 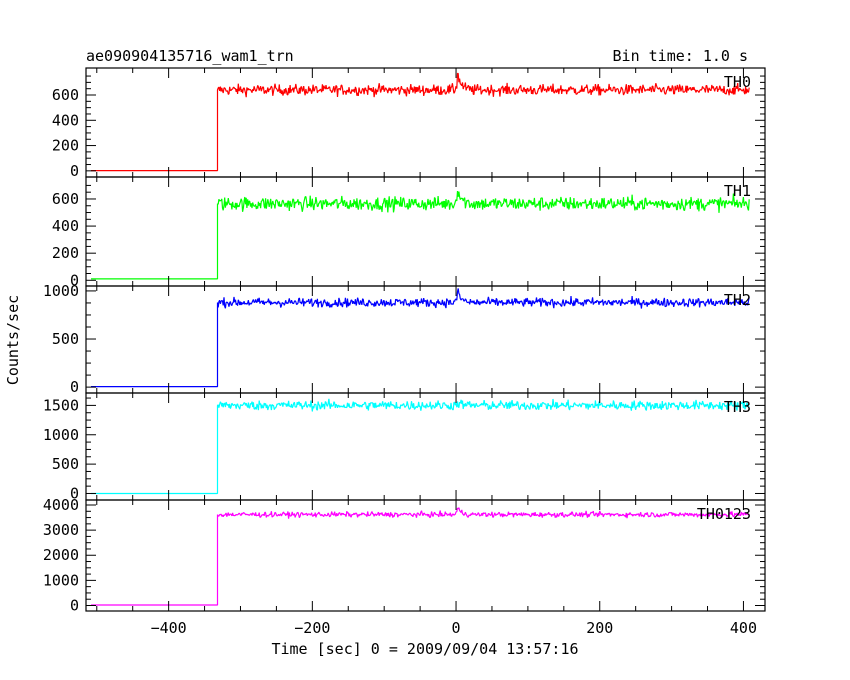 I want to click on y-tick-label: 2000, so click(x=61, y=555).